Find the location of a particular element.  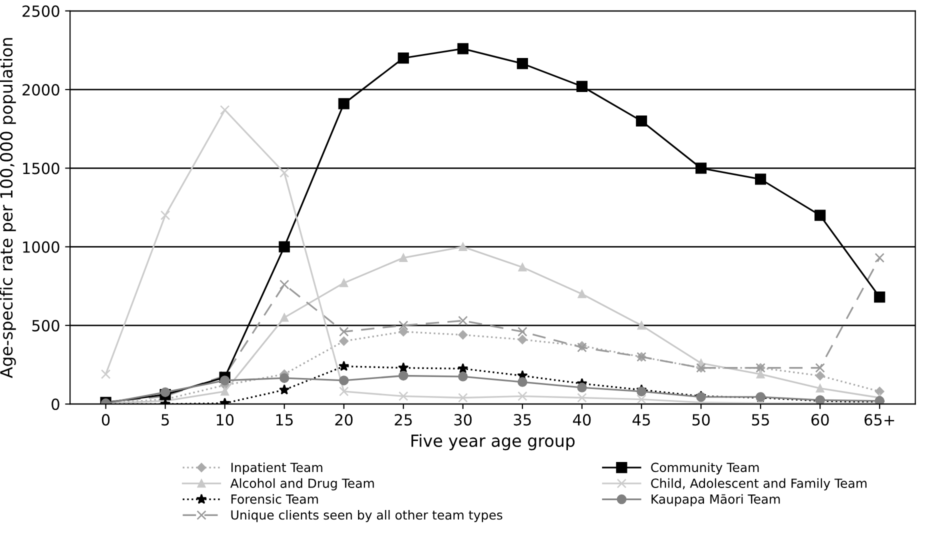

x-tick-label: 55 is located at coordinates (760, 420).